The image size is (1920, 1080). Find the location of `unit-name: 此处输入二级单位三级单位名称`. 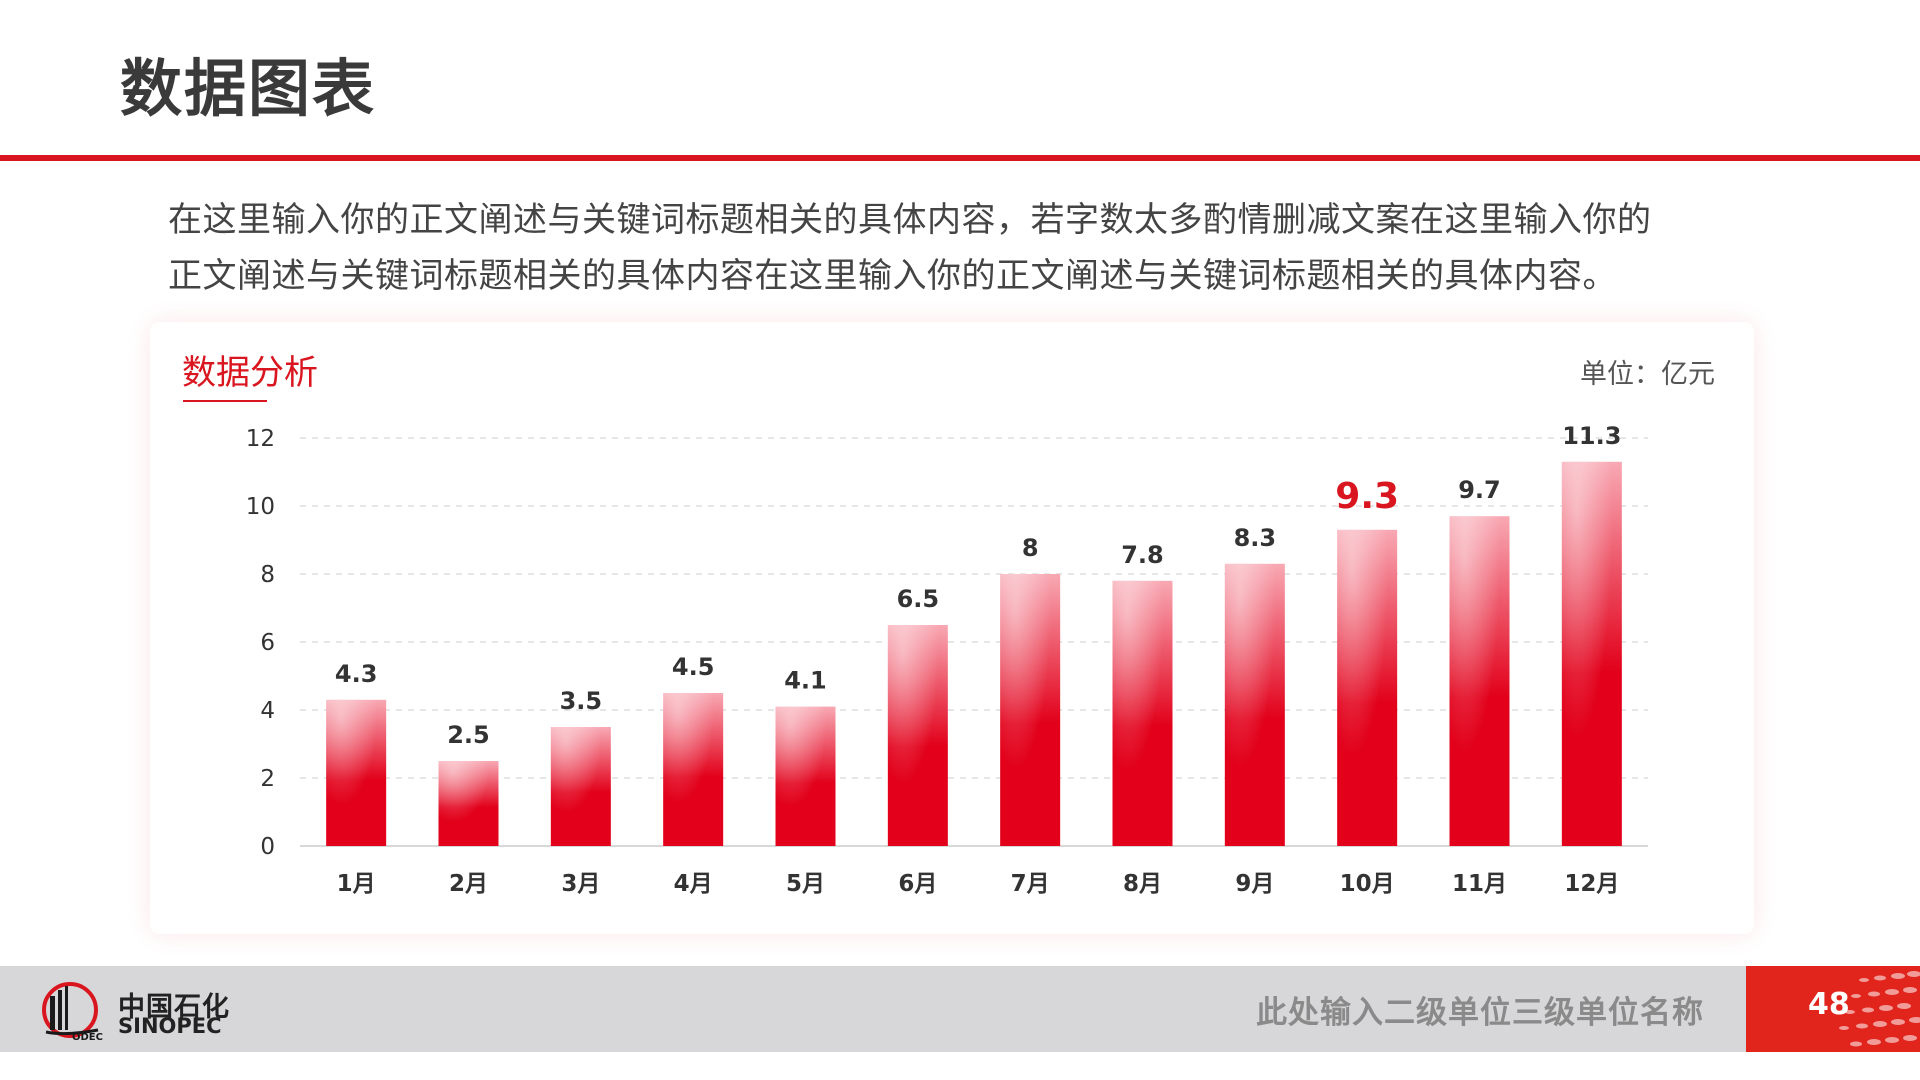

unit-name: 此处输入二级单位三级单位名称 is located at coordinates (1480, 1013).